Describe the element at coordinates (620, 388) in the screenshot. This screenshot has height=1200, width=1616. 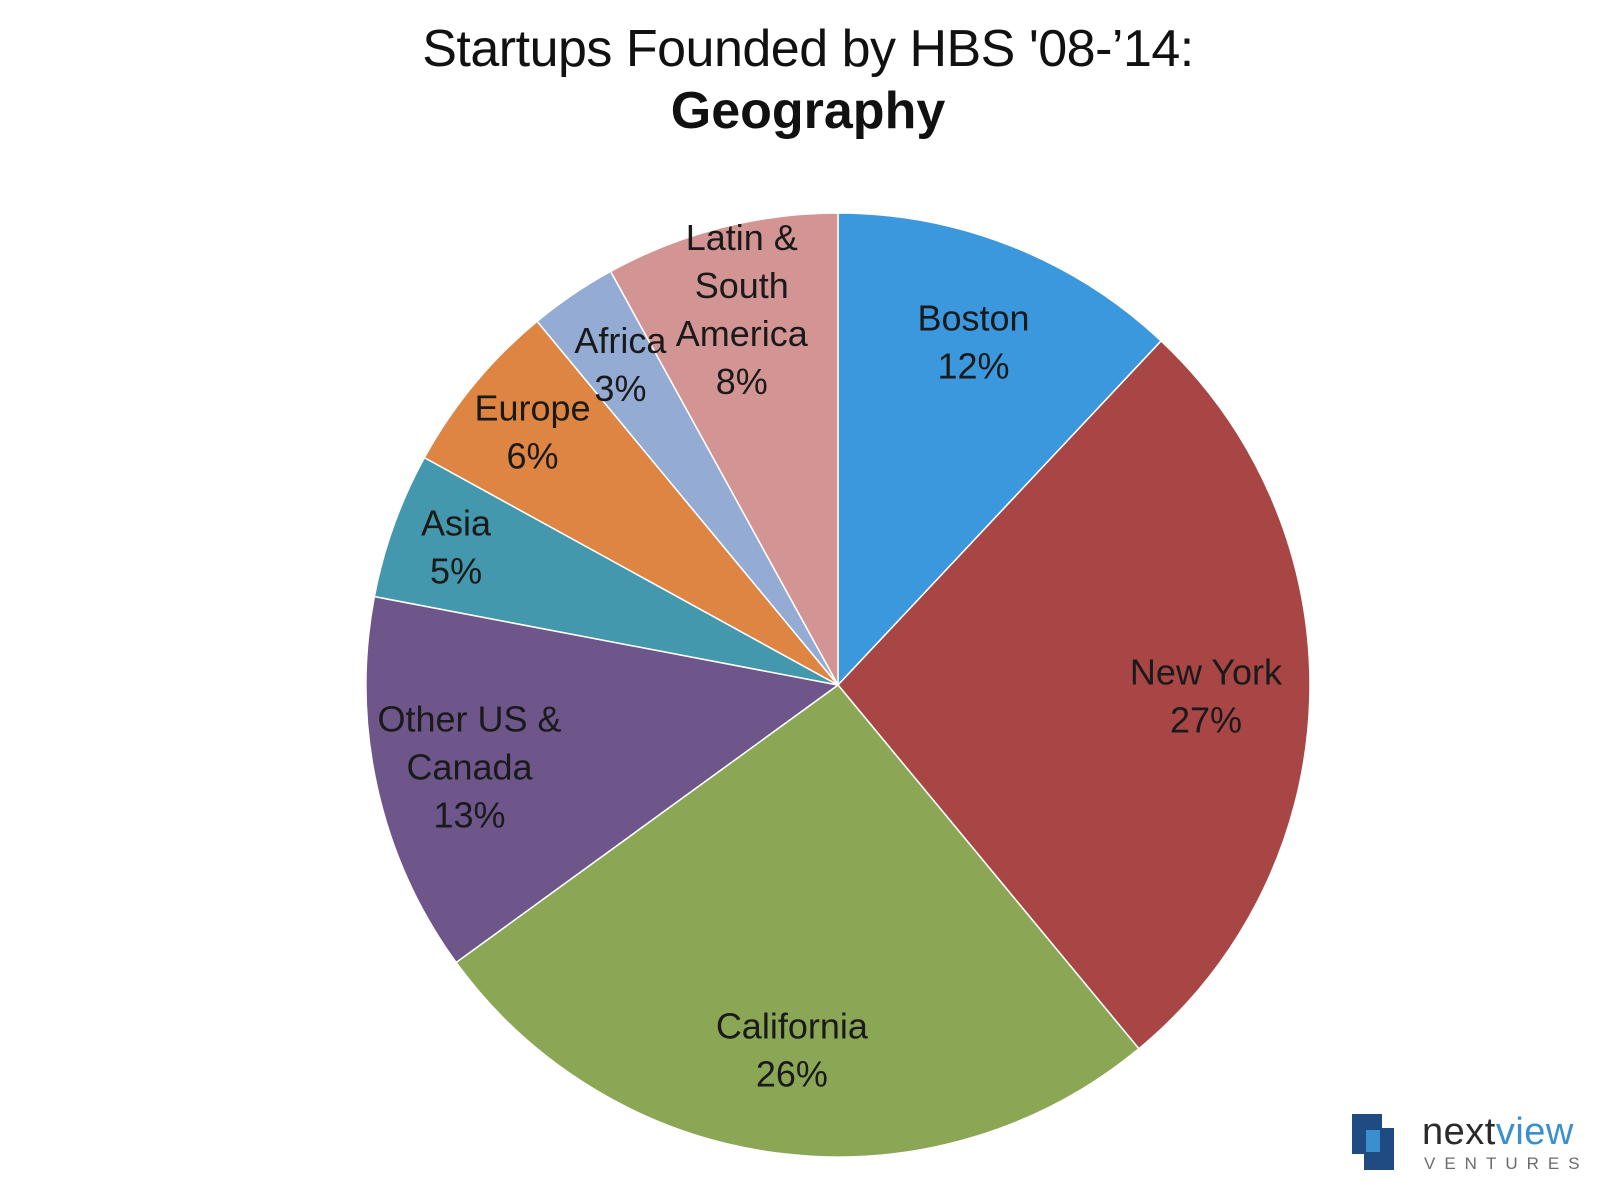
I see `slice-value-label: 3%` at that location.